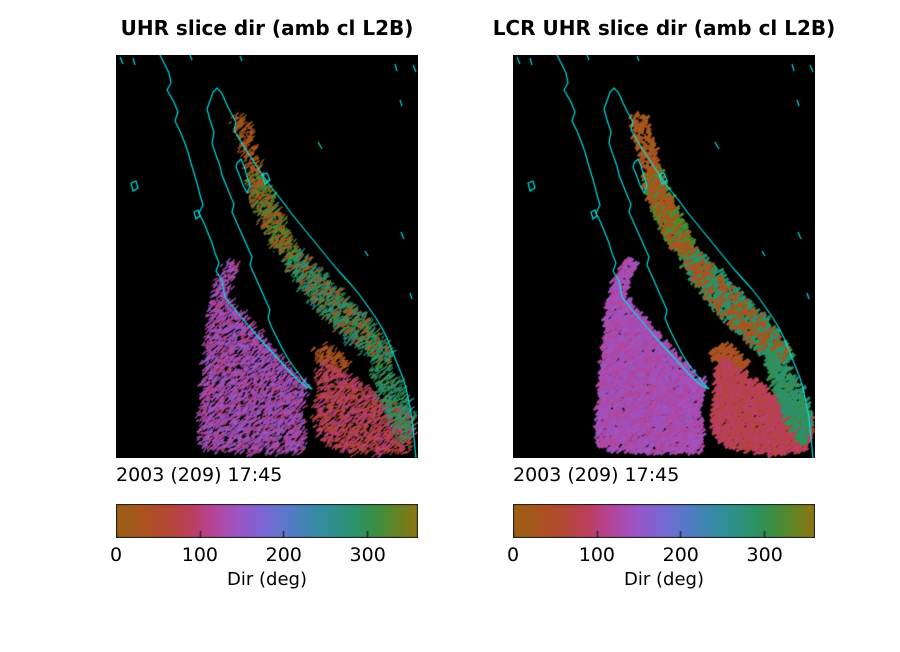 The image size is (900, 652). What do you see at coordinates (664, 28) in the screenshot?
I see `panel-title: LCR UHR slice dir (amb cl L2B)` at bounding box center [664, 28].